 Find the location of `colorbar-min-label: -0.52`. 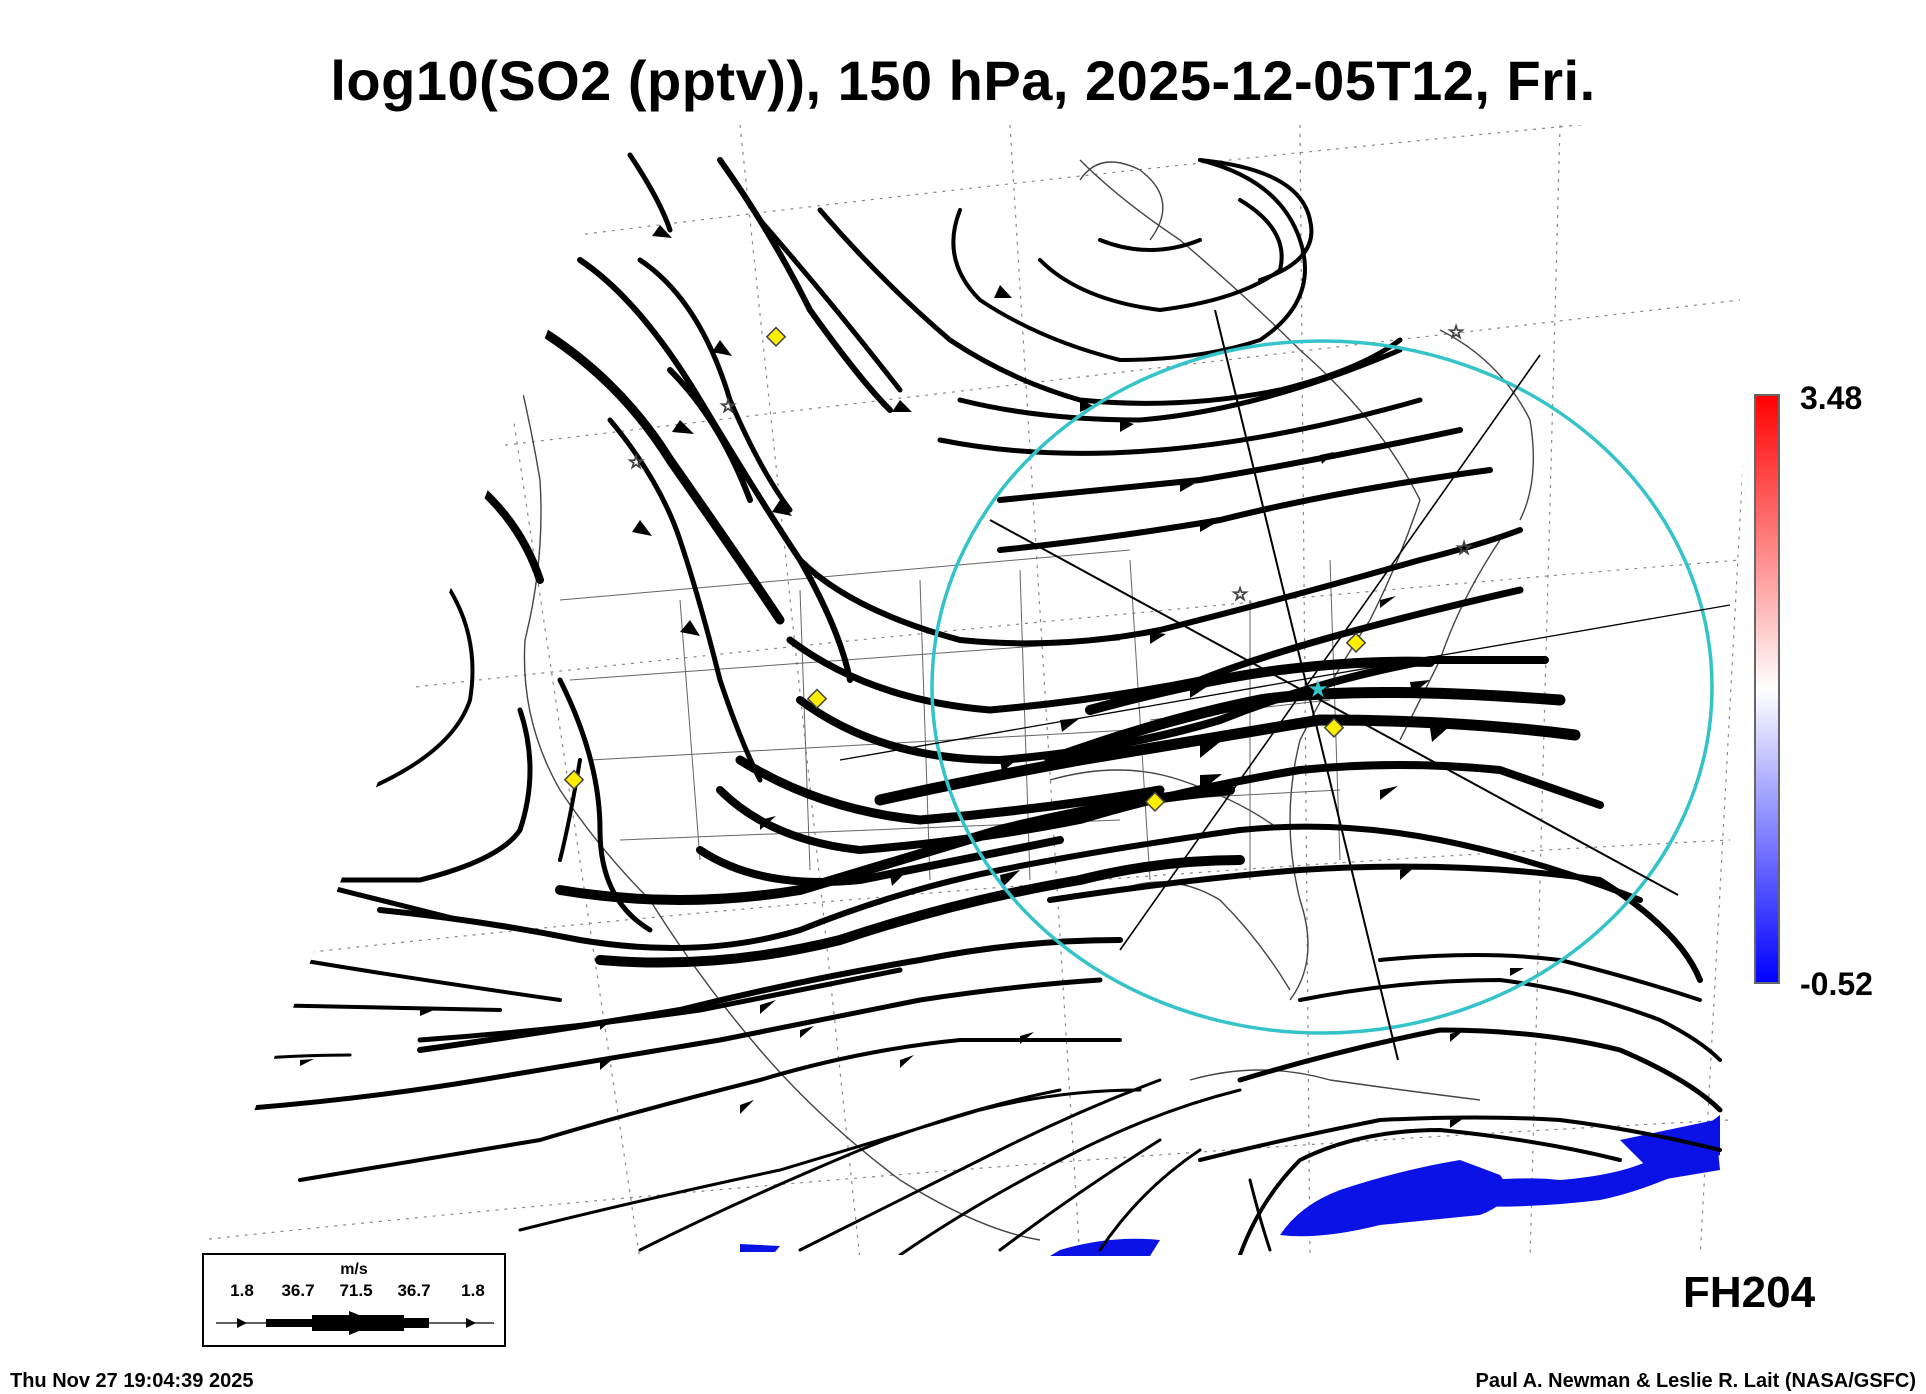

colorbar-min-label: -0.52 is located at coordinates (1836, 984).